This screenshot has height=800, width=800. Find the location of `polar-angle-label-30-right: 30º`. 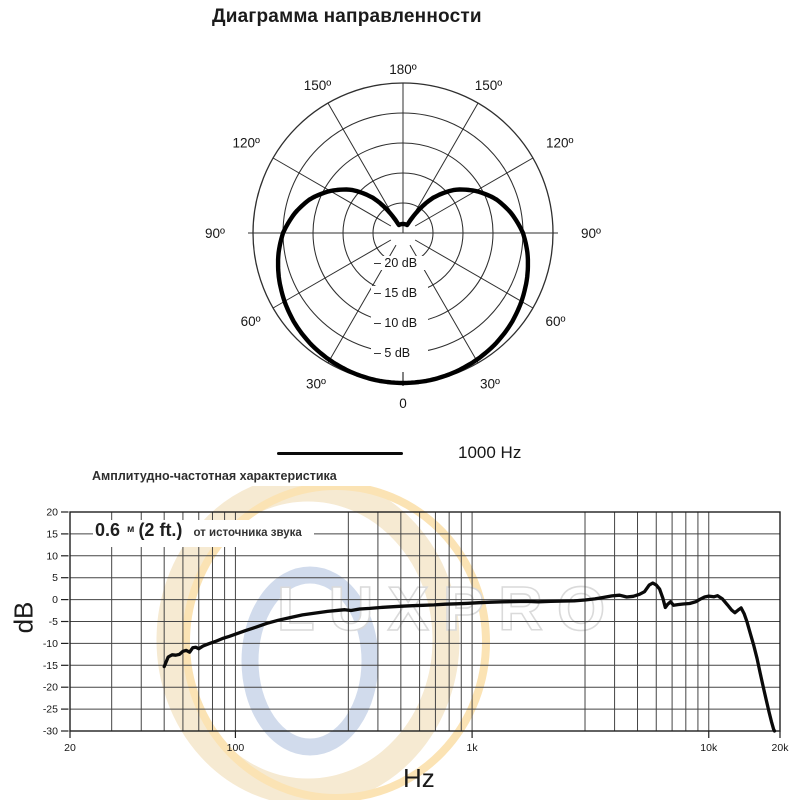

polar-angle-label-30-right: 30º is located at coordinates (490, 384).